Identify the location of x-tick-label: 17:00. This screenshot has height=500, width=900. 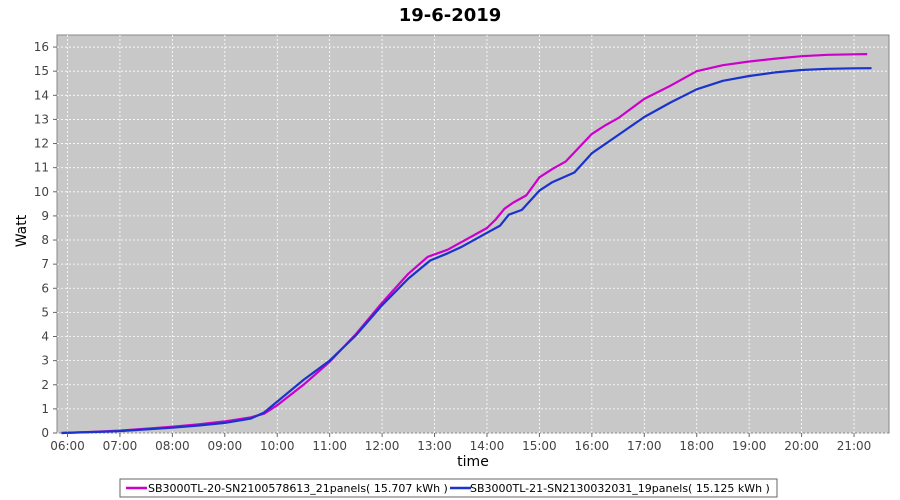
(644, 446).